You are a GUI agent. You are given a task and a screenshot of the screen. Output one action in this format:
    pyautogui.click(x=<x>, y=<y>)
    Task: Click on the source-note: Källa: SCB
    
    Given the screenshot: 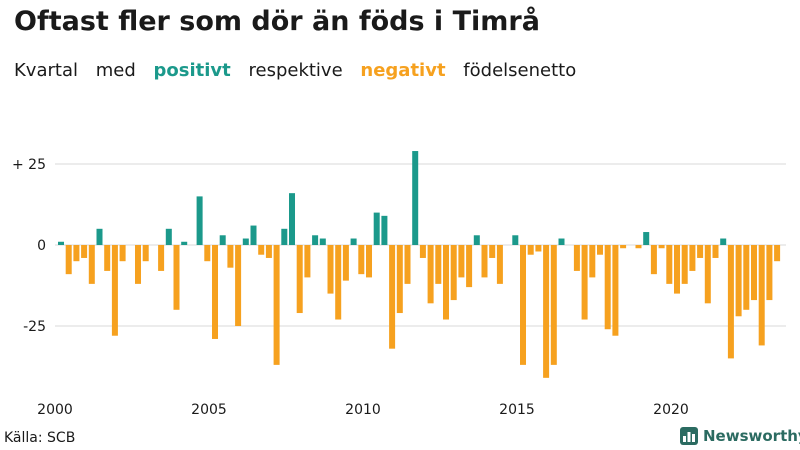 What is the action you would take?
    pyautogui.click(x=40, y=438)
    